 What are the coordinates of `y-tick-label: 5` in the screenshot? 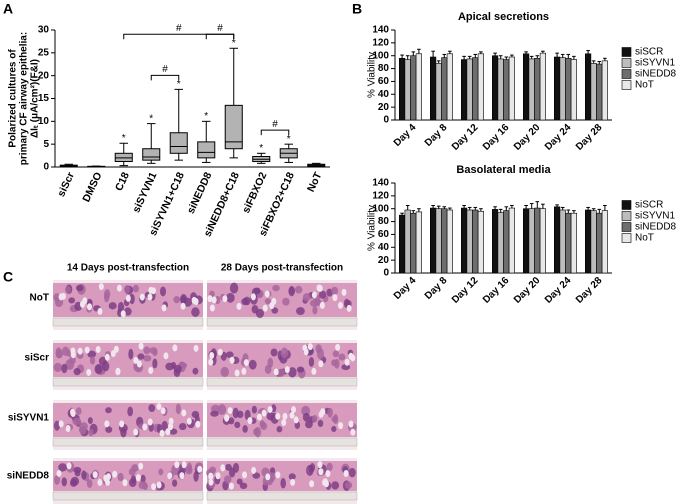 It's located at (46, 144).